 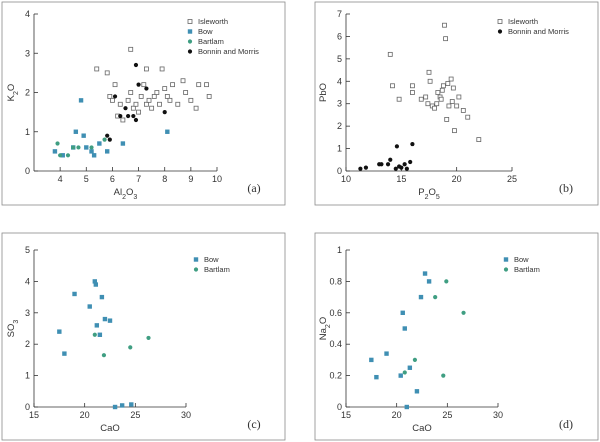 What do you see at coordinates (228, 51) in the screenshot?
I see `legend-label: Bonnin and Morris` at bounding box center [228, 51].